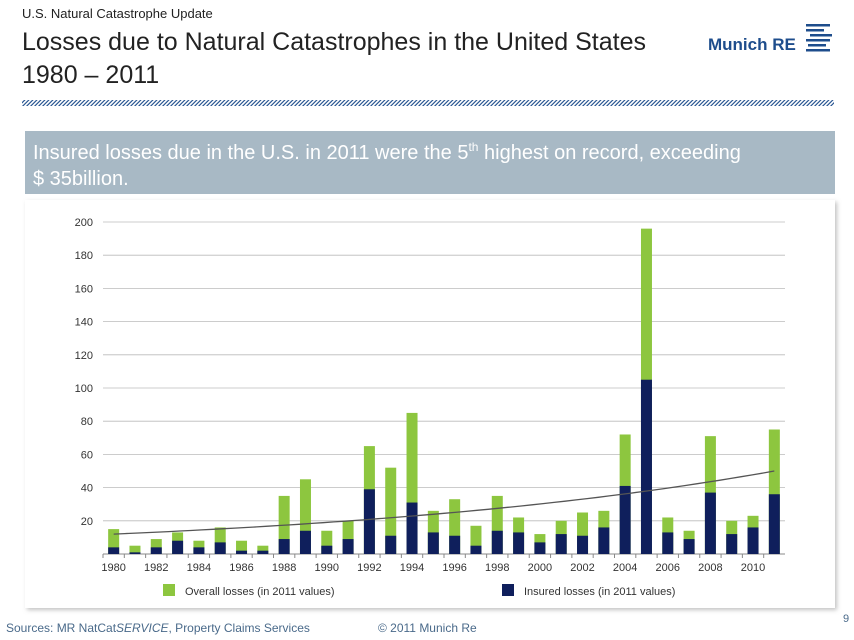 This screenshot has height=640, width=854. Describe the element at coordinates (444, 502) in the screenshot. I see `trend-line` at that location.